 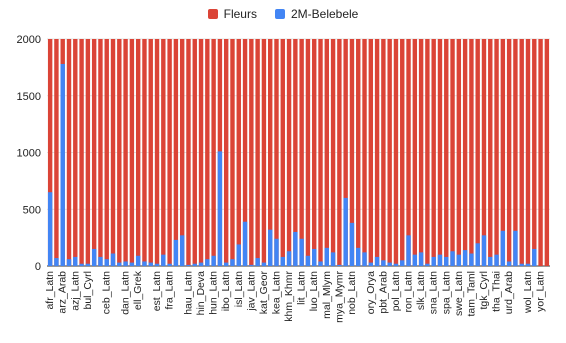 I want to click on x-tick-label: swe_Latn, so click(x=459, y=293).